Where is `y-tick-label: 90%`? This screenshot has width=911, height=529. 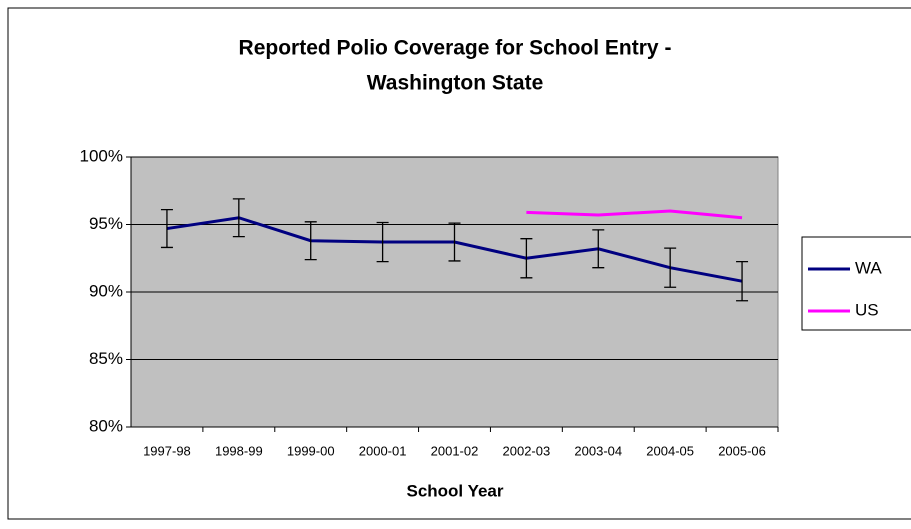
y-tick-label: 90% is located at coordinates (106, 290).